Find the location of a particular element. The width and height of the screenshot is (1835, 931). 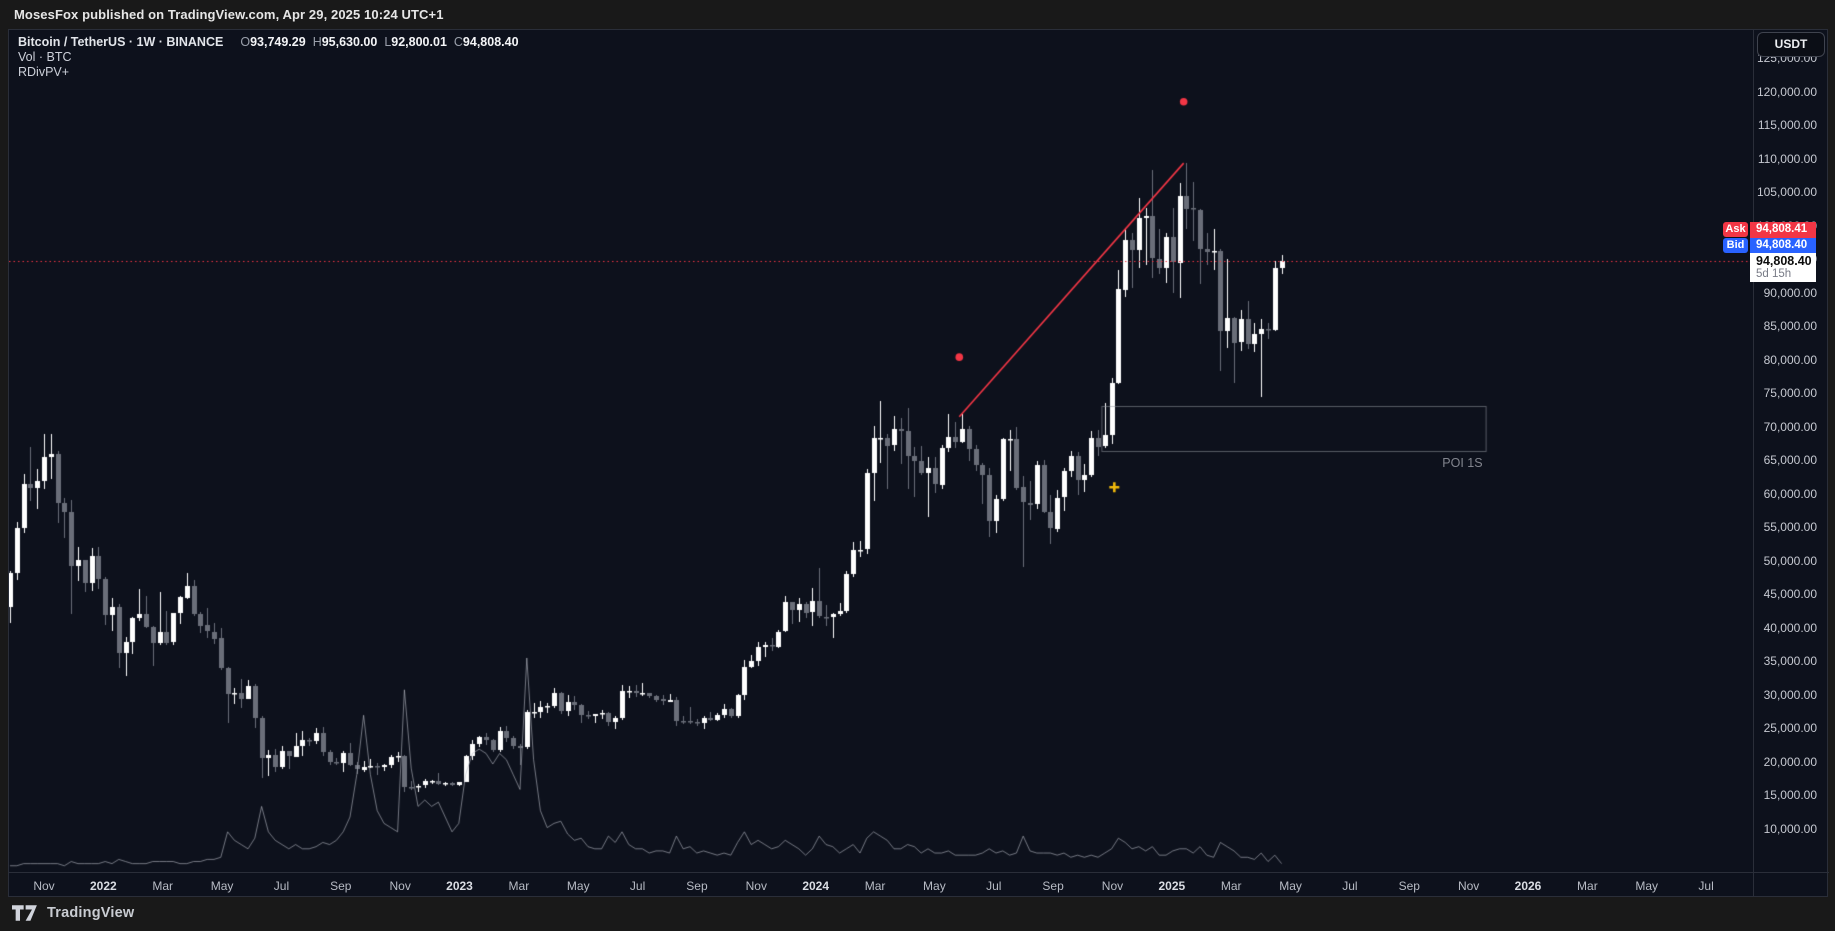

currency-toggle-button: USDT is located at coordinates (1791, 44).